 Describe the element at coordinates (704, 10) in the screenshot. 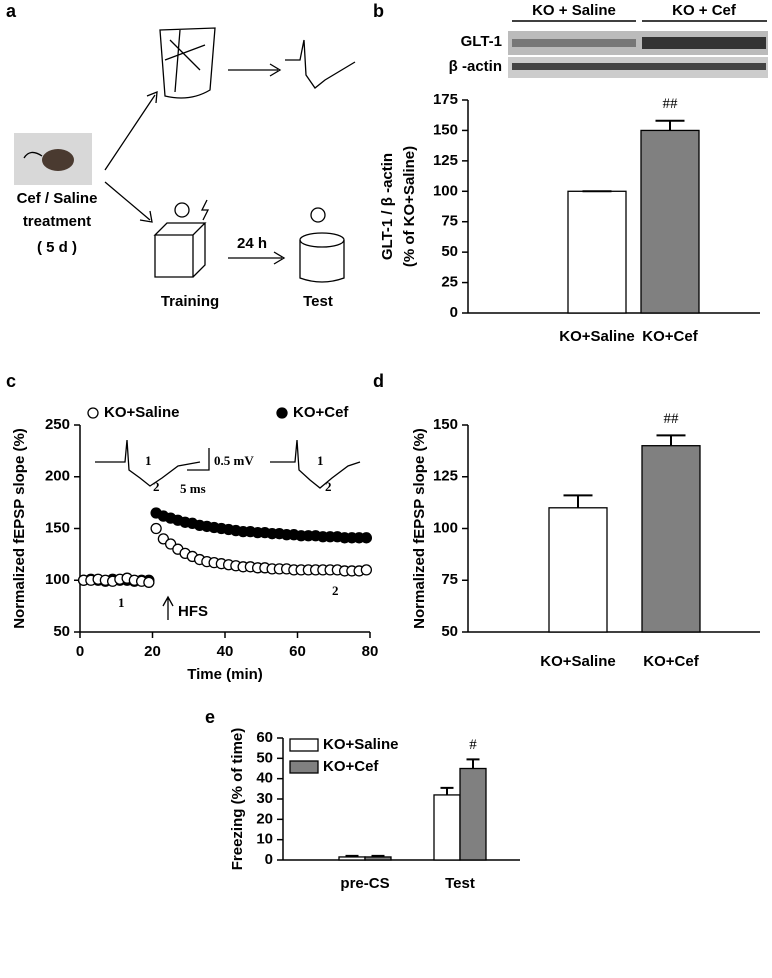

I see `blot-group: KO + Cef` at that location.